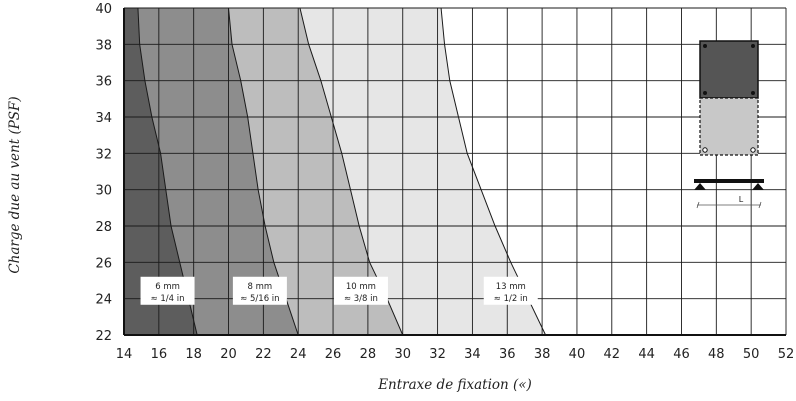 The height and width of the screenshot is (401, 796). What do you see at coordinates (168, 299) in the screenshot?
I see `zone-label-imperial: ≈ 1/4 in` at bounding box center [168, 299].